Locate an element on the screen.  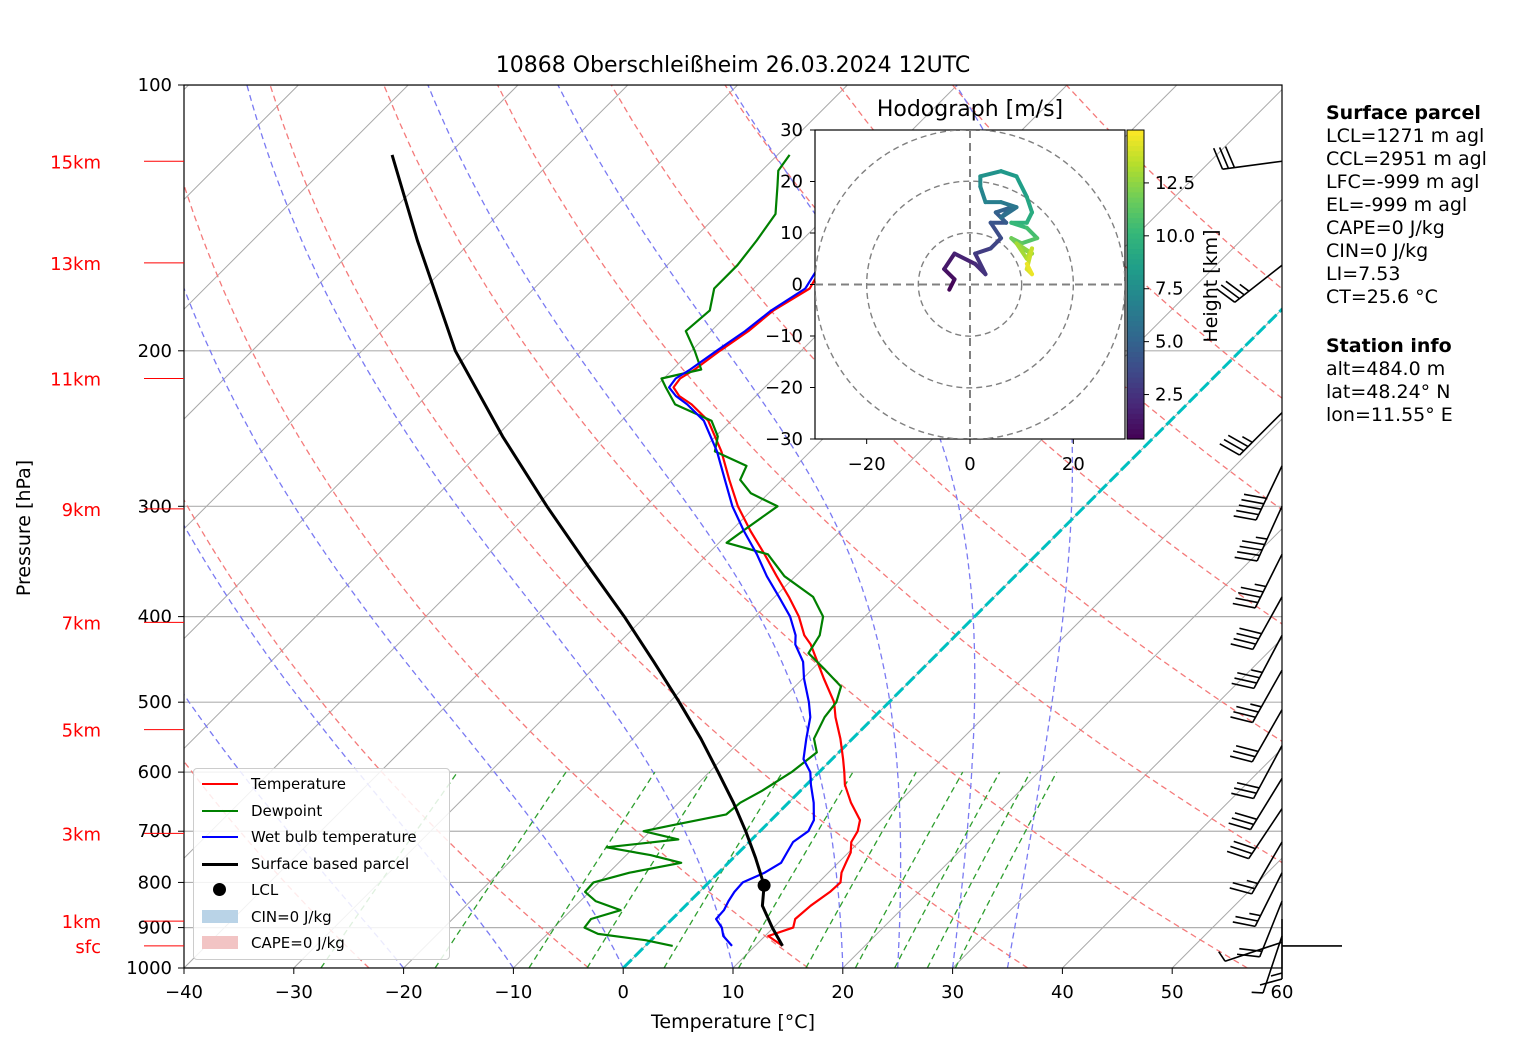
height-label: 13km is located at coordinates (75, 264).